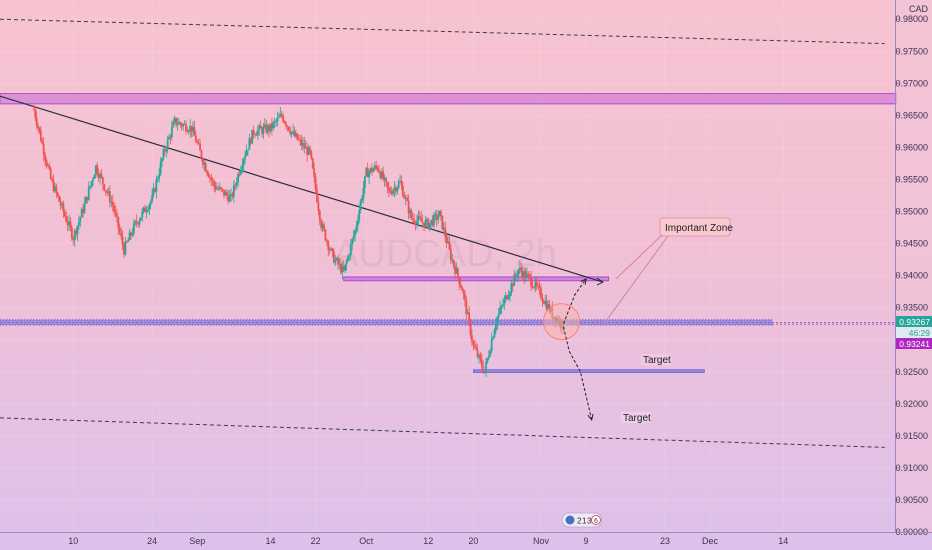 Image resolution: width=932 pixels, height=550 pixels. What do you see at coordinates (600, 281) in the screenshot?
I see `trendline-arrow-head` at bounding box center [600, 281].